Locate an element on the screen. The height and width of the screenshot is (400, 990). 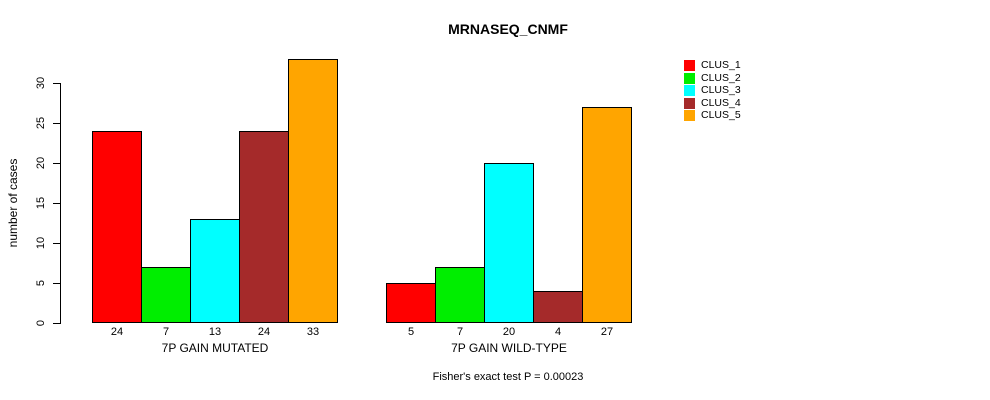
group-label-wild-type: 7P GAIN WILD-TYPE is located at coordinates (509, 348).